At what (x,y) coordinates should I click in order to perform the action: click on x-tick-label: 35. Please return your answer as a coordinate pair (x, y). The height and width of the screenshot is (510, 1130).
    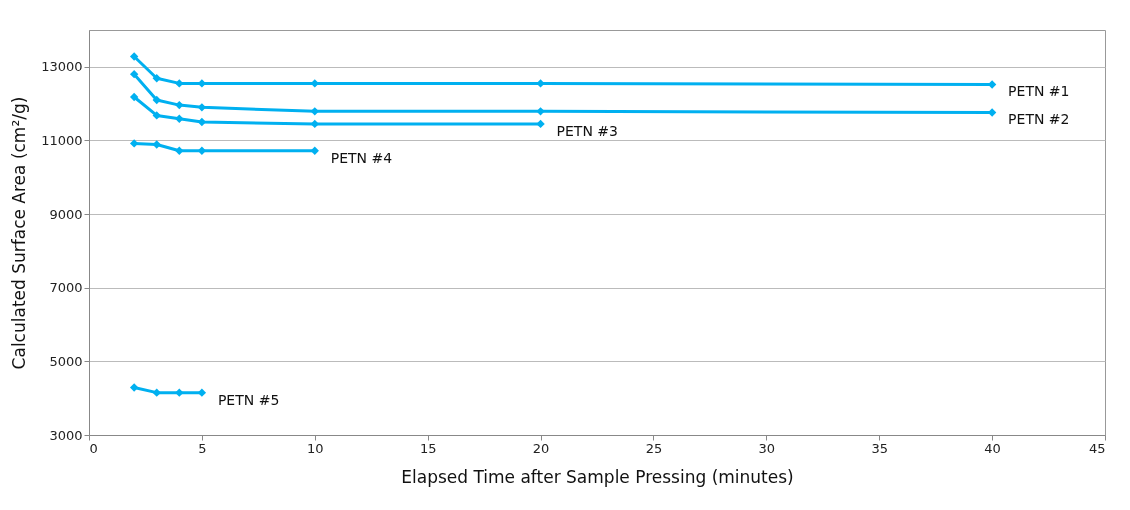
    Looking at the image, I should click on (879, 448).